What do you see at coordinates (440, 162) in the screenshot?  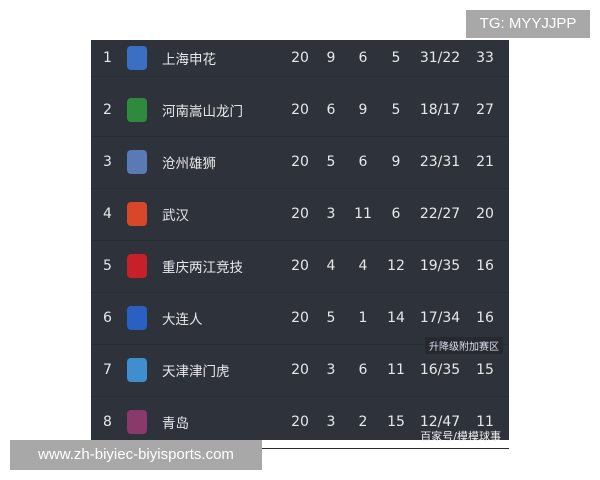 I see `stat-gd: 23/31` at bounding box center [440, 162].